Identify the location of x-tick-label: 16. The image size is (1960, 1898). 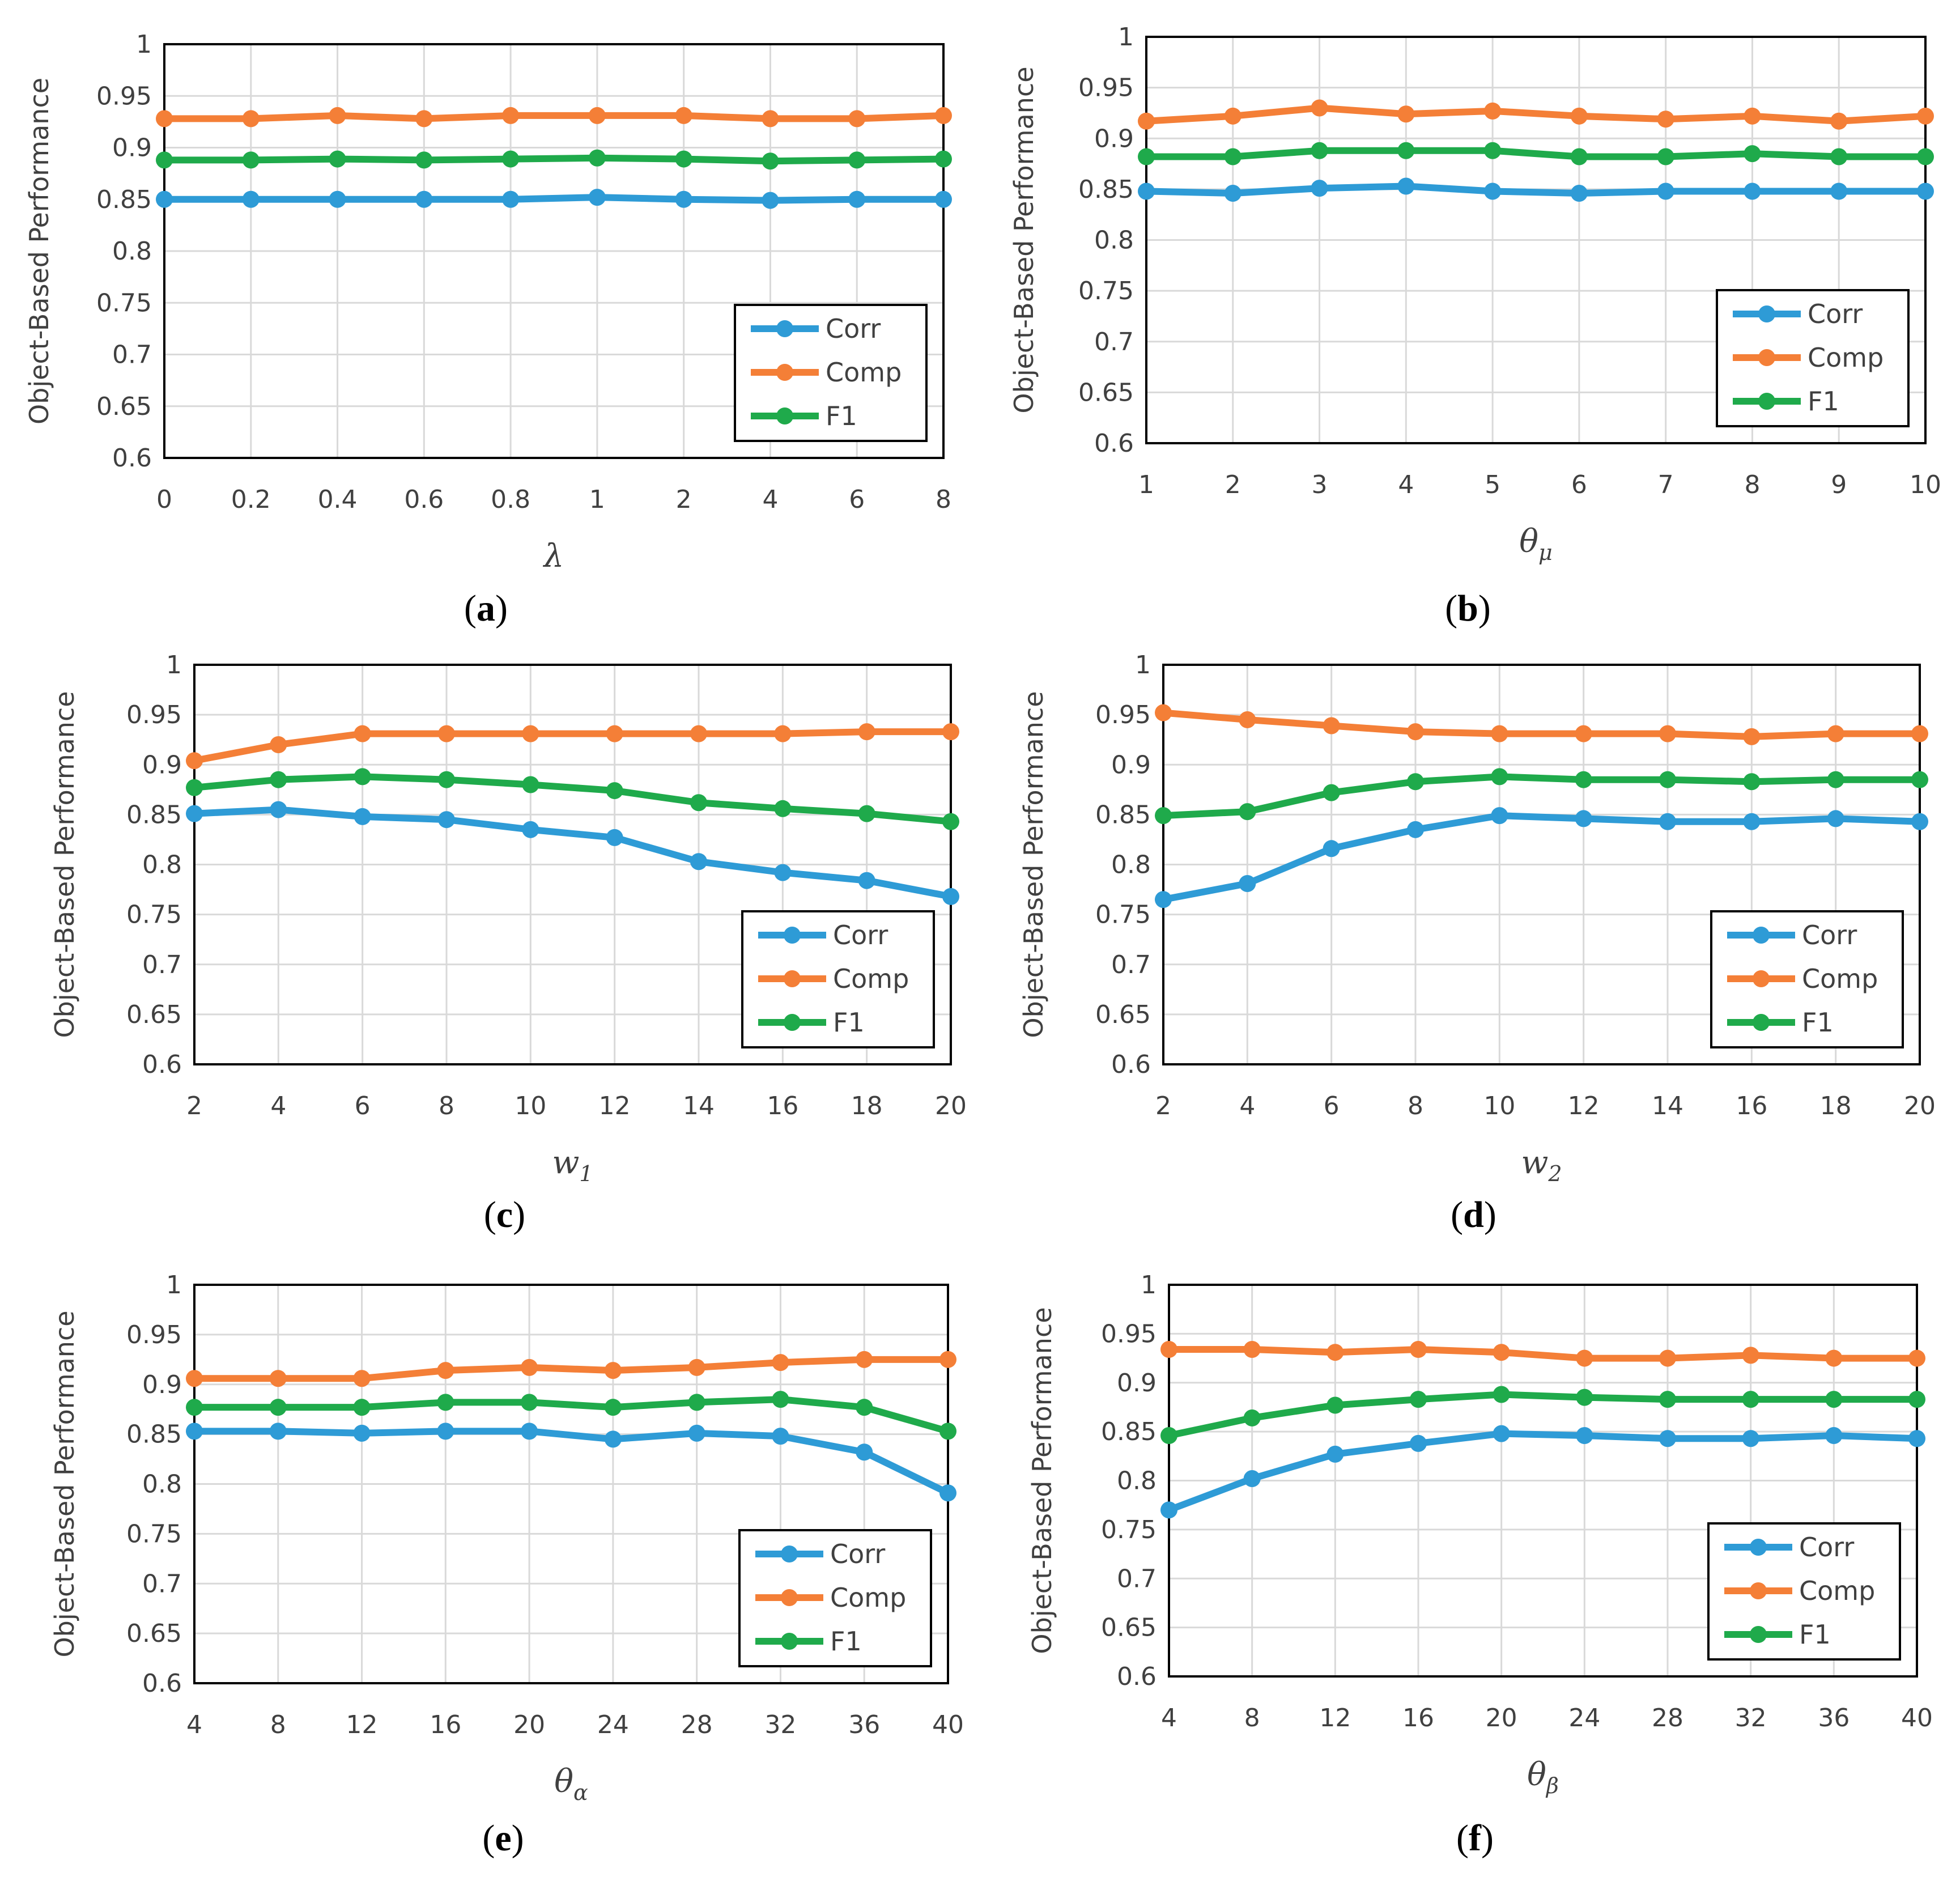
(782, 1106).